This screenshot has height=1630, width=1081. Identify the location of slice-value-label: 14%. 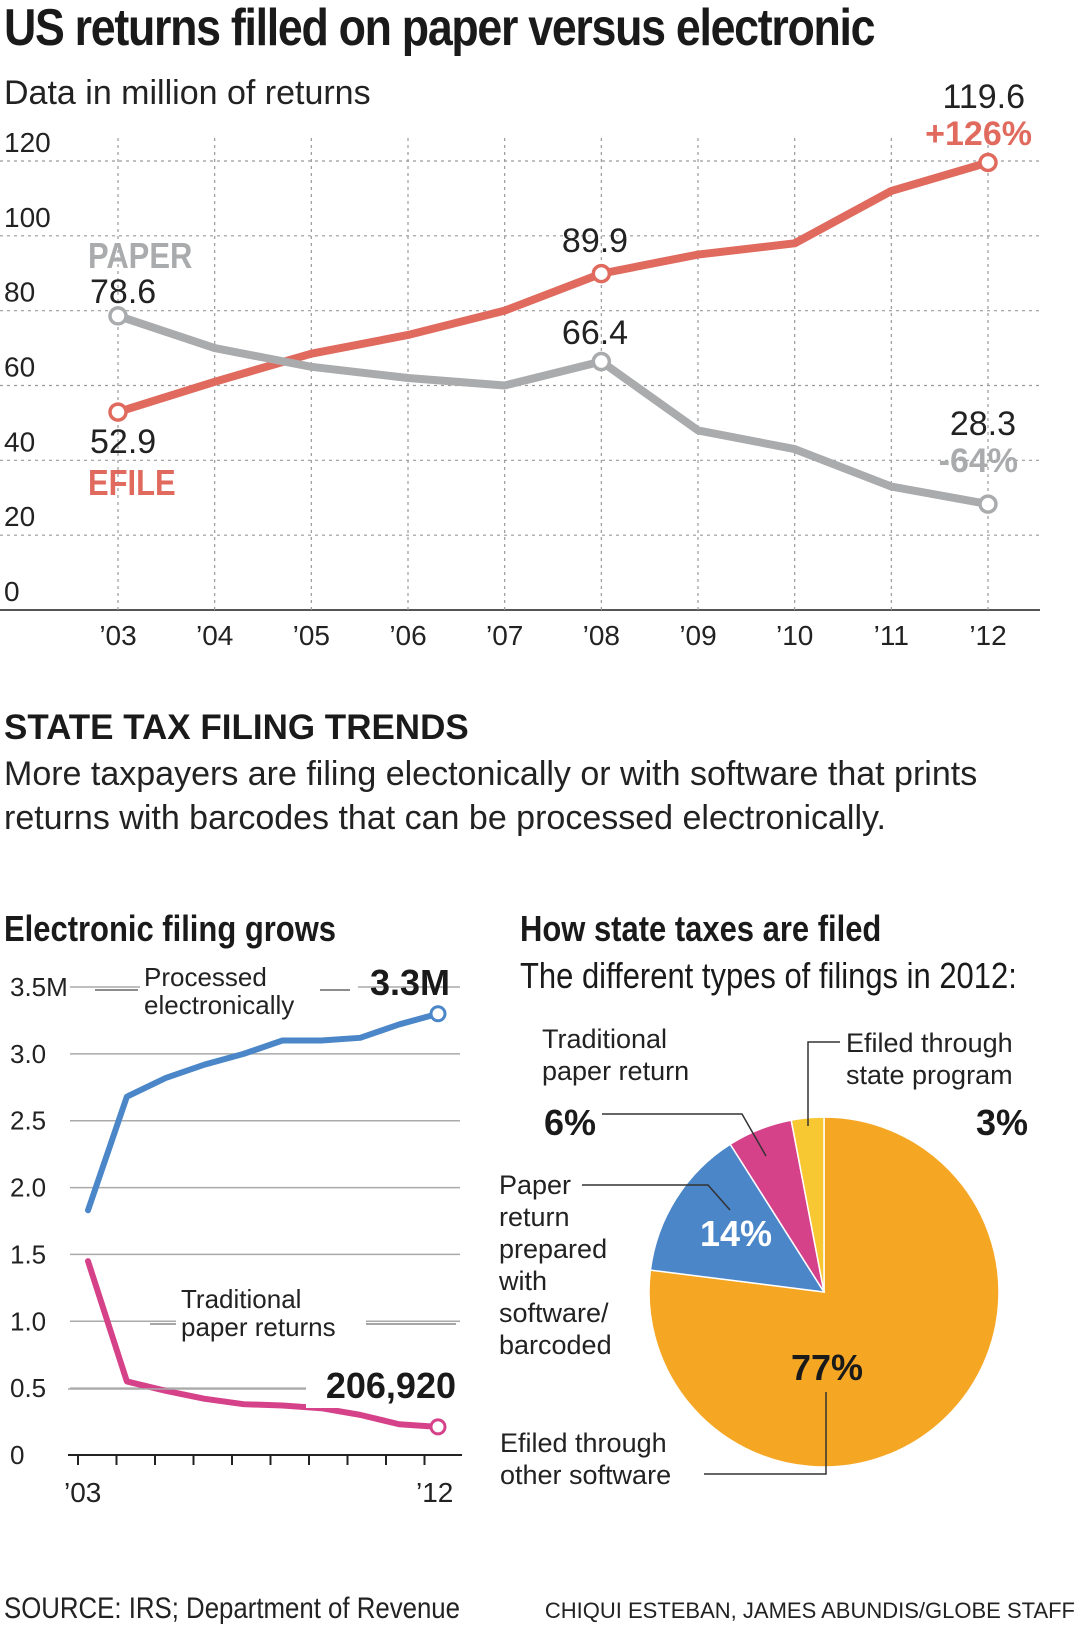
(736, 1233).